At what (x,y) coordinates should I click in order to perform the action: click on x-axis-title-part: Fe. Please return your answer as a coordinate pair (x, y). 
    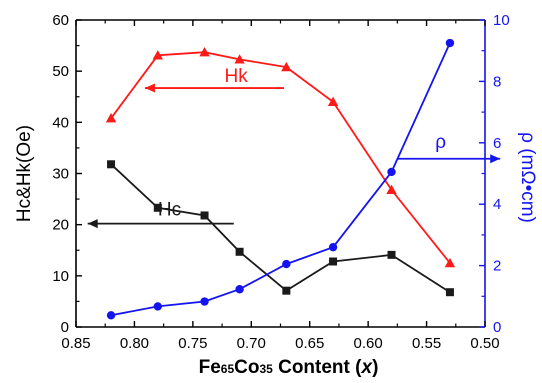
    Looking at the image, I should click on (210, 367).